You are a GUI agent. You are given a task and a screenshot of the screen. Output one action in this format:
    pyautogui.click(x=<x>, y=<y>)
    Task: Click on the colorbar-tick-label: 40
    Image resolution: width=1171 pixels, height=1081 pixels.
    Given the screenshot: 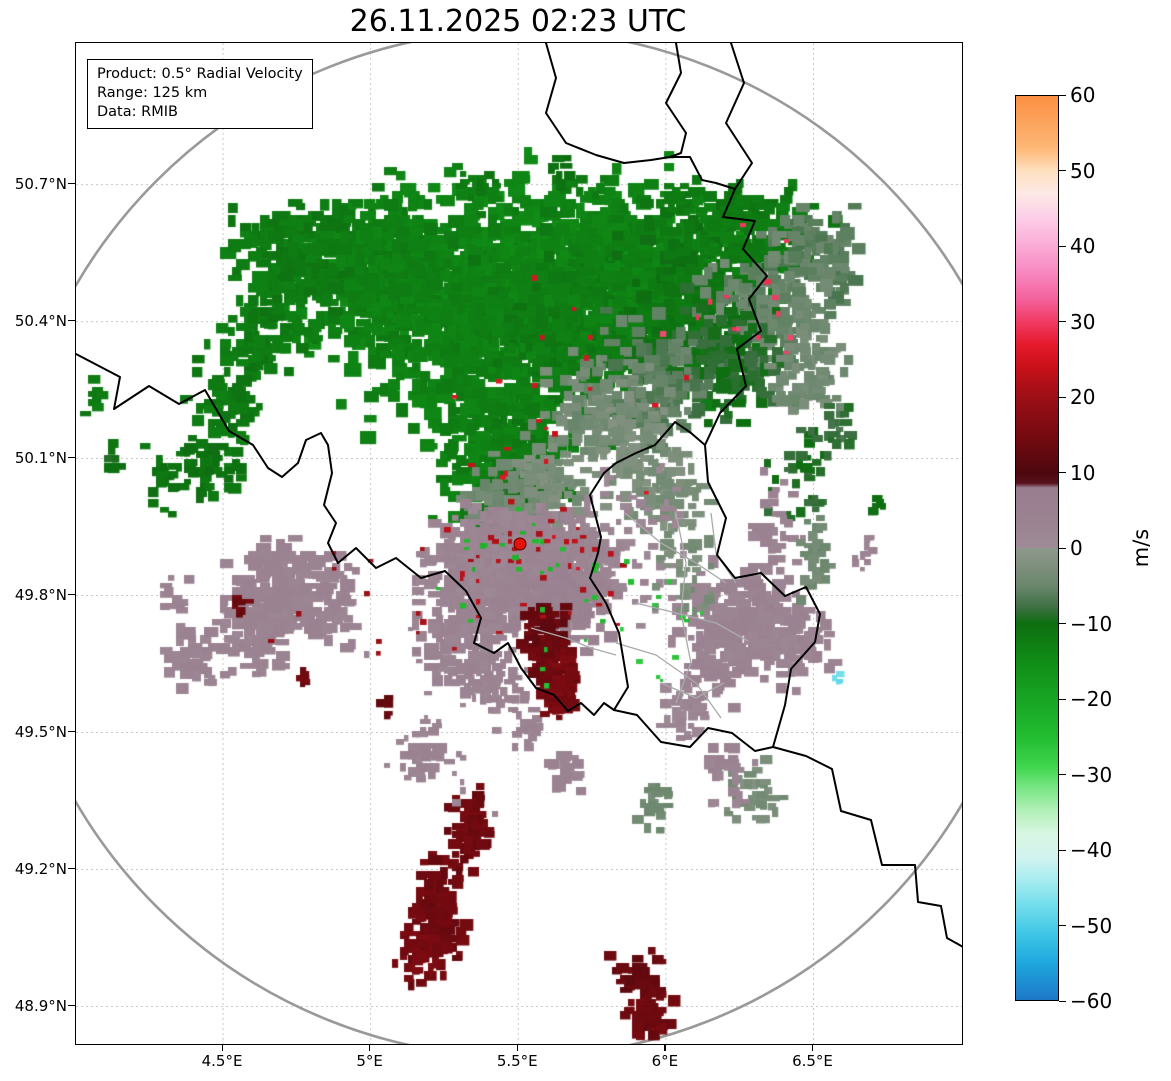 What is the action you would take?
    pyautogui.click(x=1083, y=246)
    